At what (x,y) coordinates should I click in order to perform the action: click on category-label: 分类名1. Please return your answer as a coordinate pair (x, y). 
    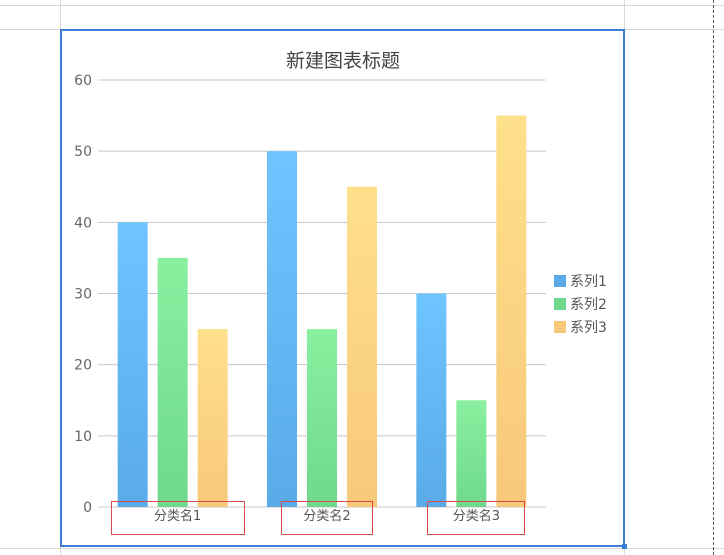
    Looking at the image, I should click on (177, 518).